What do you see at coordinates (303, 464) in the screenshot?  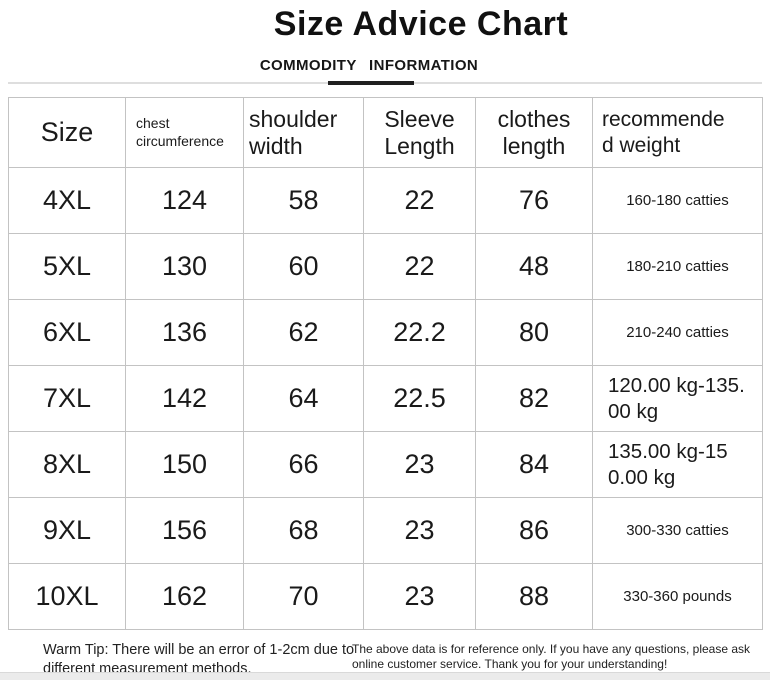 I see `table-cell: 66` at bounding box center [303, 464].